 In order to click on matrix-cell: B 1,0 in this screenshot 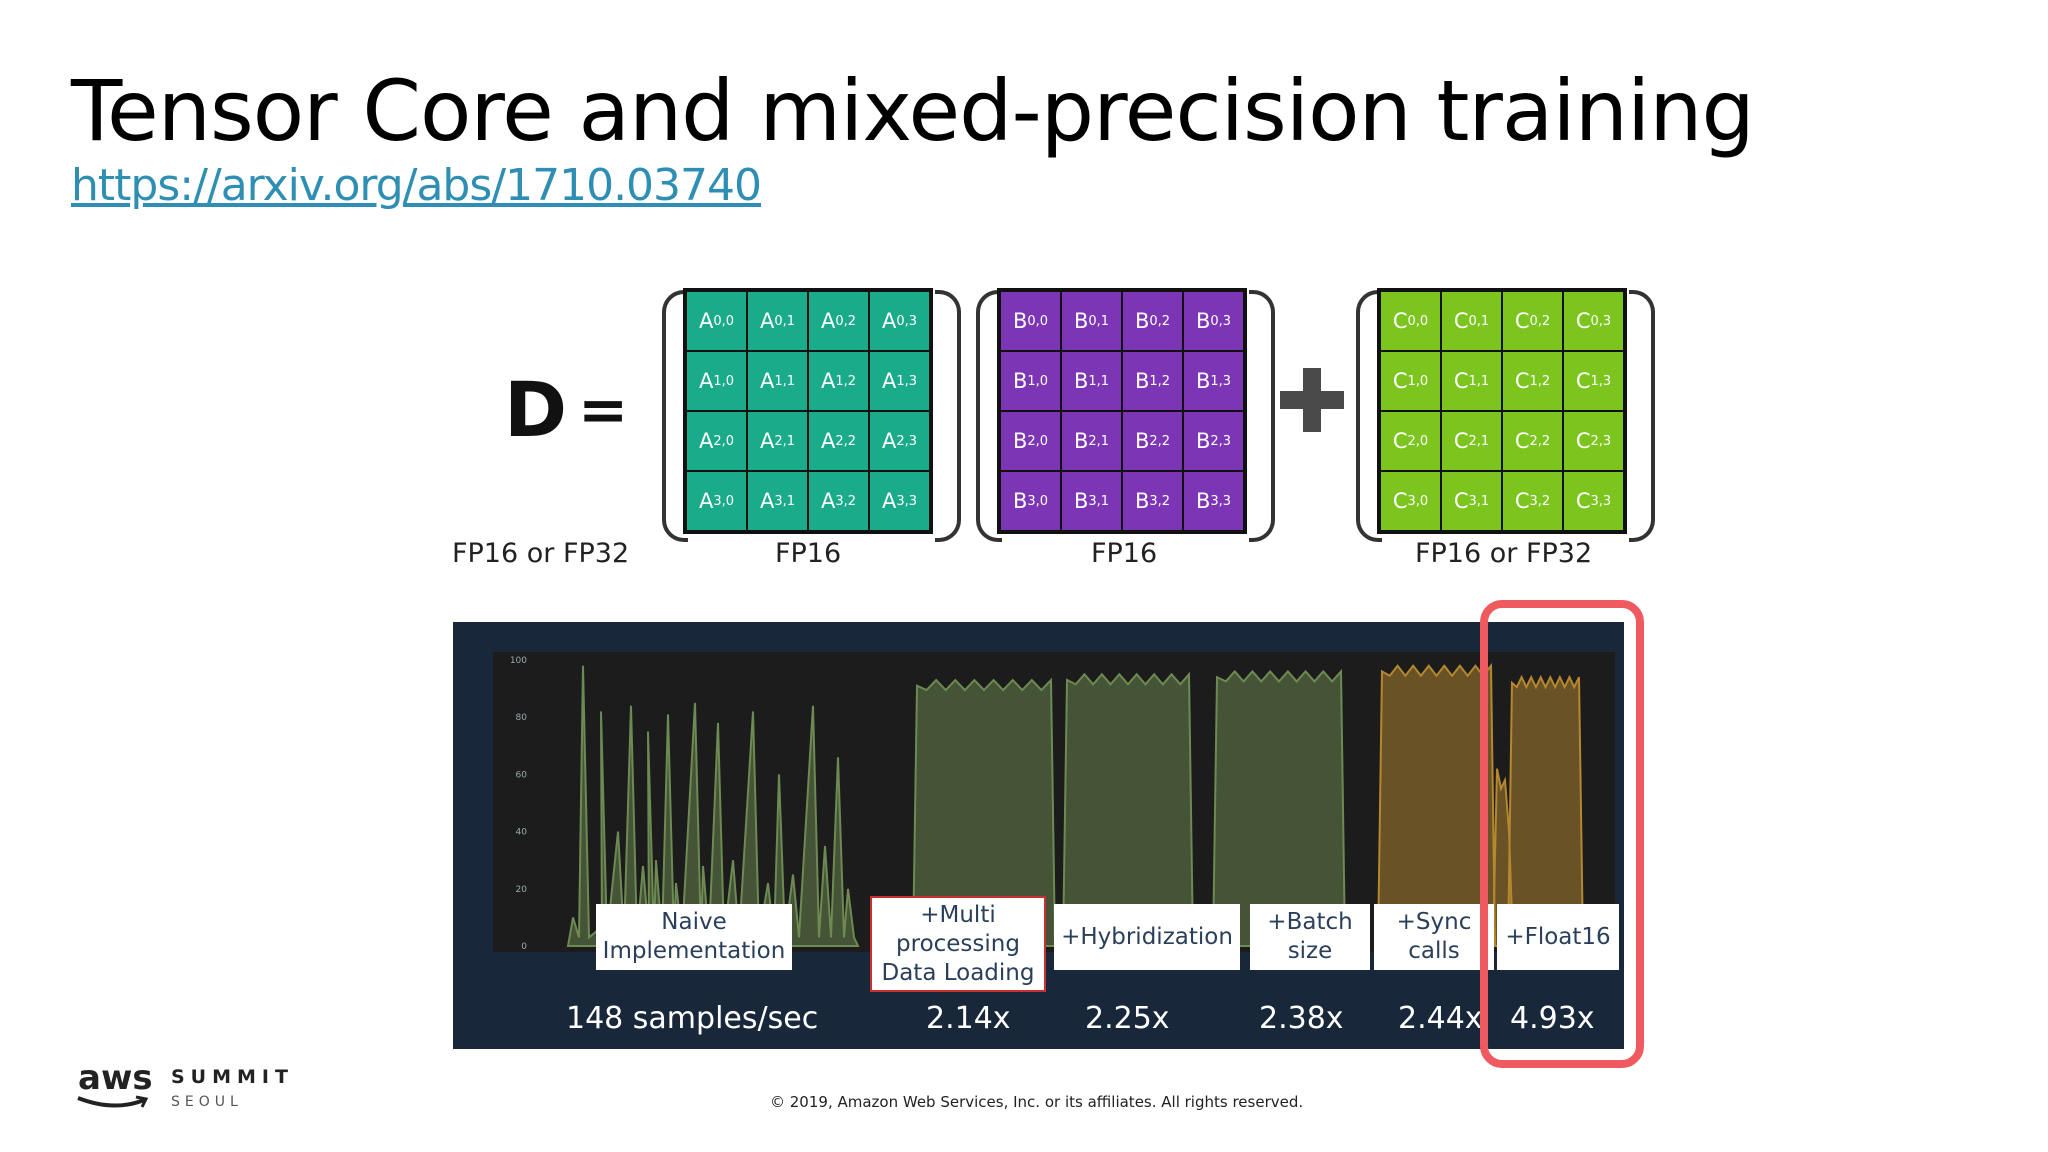, I will do `click(1030, 381)`.